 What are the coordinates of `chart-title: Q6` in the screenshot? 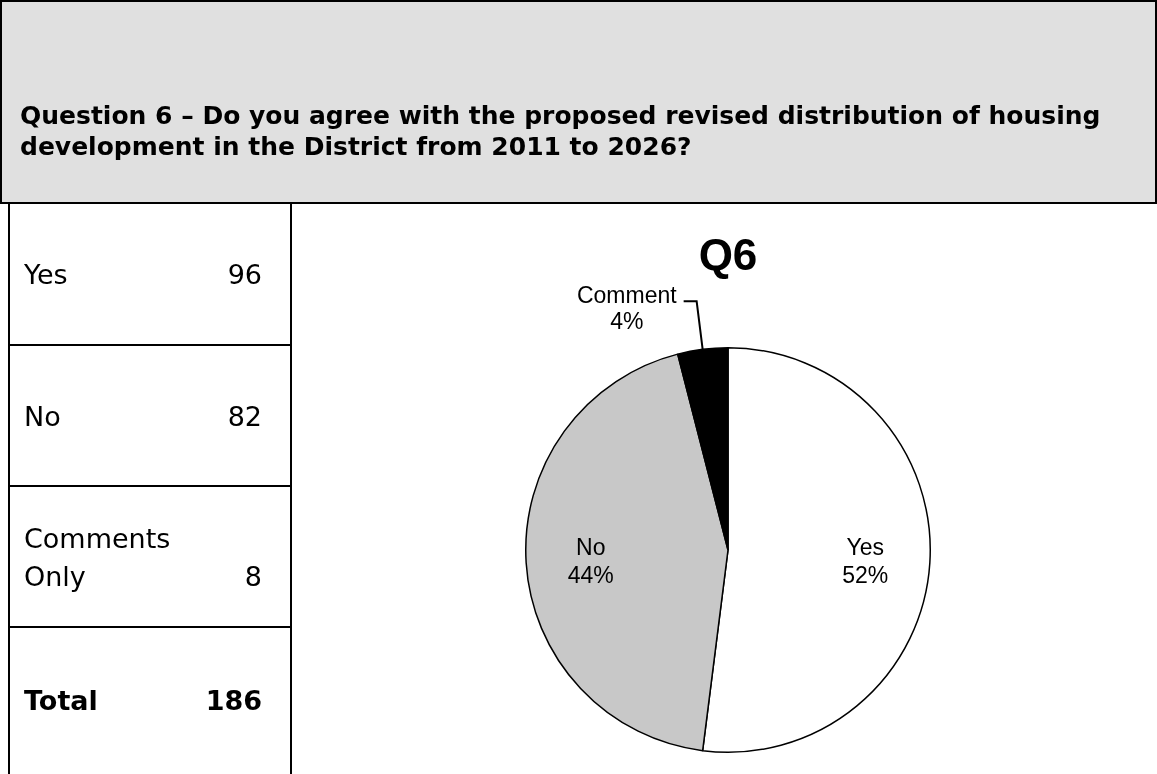 It's located at (728, 255).